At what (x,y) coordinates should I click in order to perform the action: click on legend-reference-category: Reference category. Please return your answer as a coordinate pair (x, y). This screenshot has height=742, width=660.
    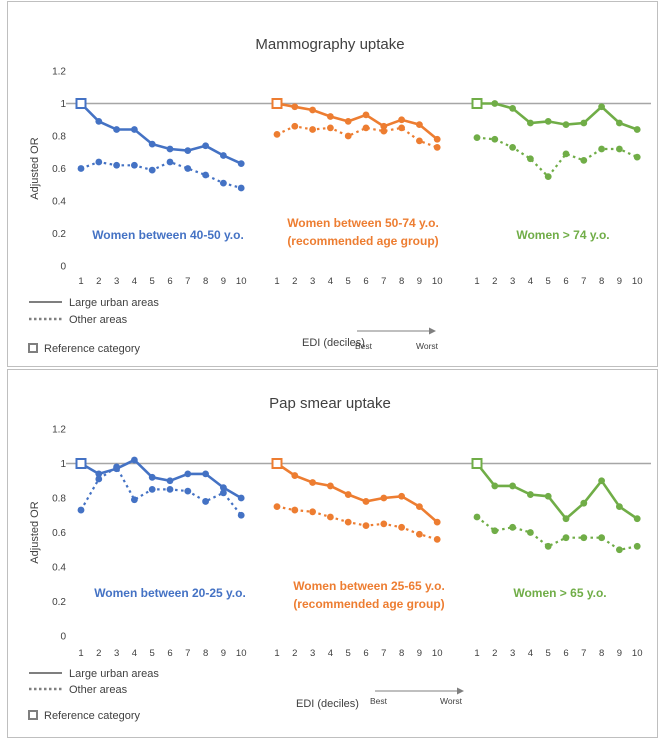
    Looking at the image, I should click on (92, 349).